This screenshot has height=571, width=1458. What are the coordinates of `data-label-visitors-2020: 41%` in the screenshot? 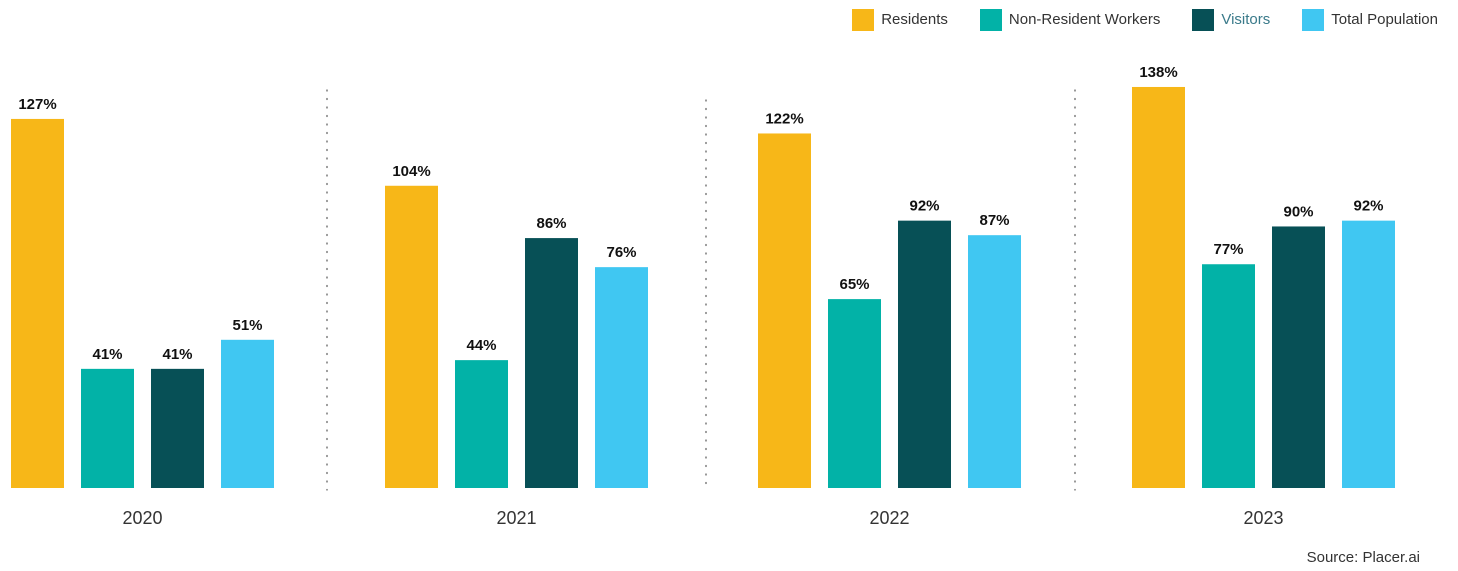 It's located at (177, 354).